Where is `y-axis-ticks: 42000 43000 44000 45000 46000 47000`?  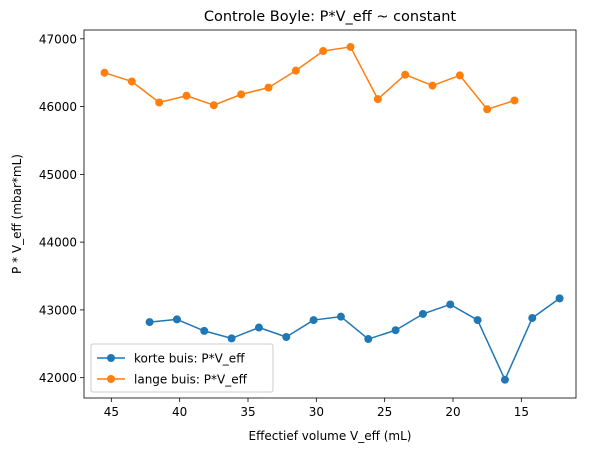 y-axis-ticks: 42000 43000 44000 45000 46000 47000 is located at coordinates (61, 208).